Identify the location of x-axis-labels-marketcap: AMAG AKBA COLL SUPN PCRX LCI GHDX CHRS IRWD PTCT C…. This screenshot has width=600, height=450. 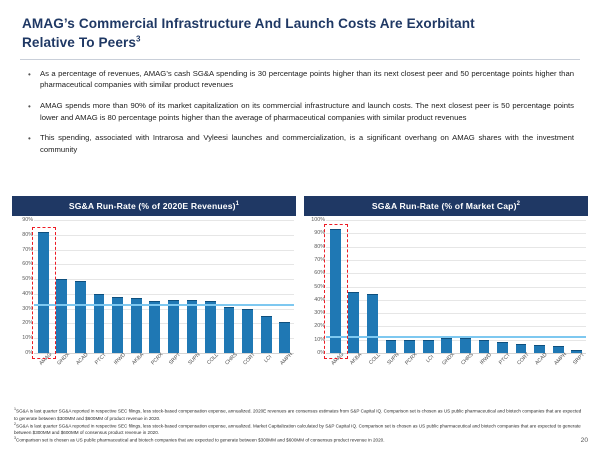
(456, 371).